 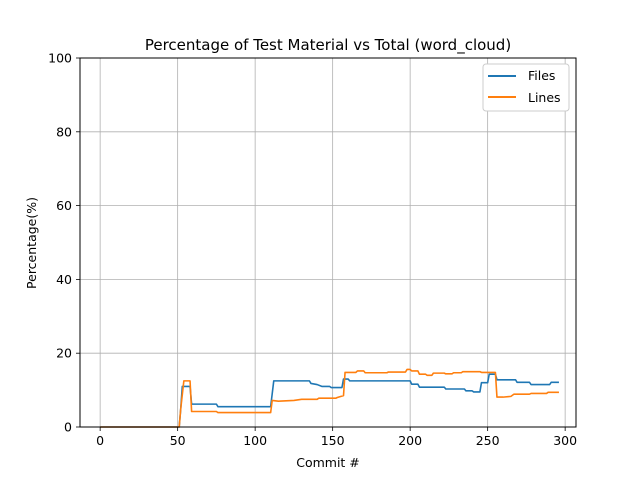 I want to click on series-layer, so click(x=329, y=398).